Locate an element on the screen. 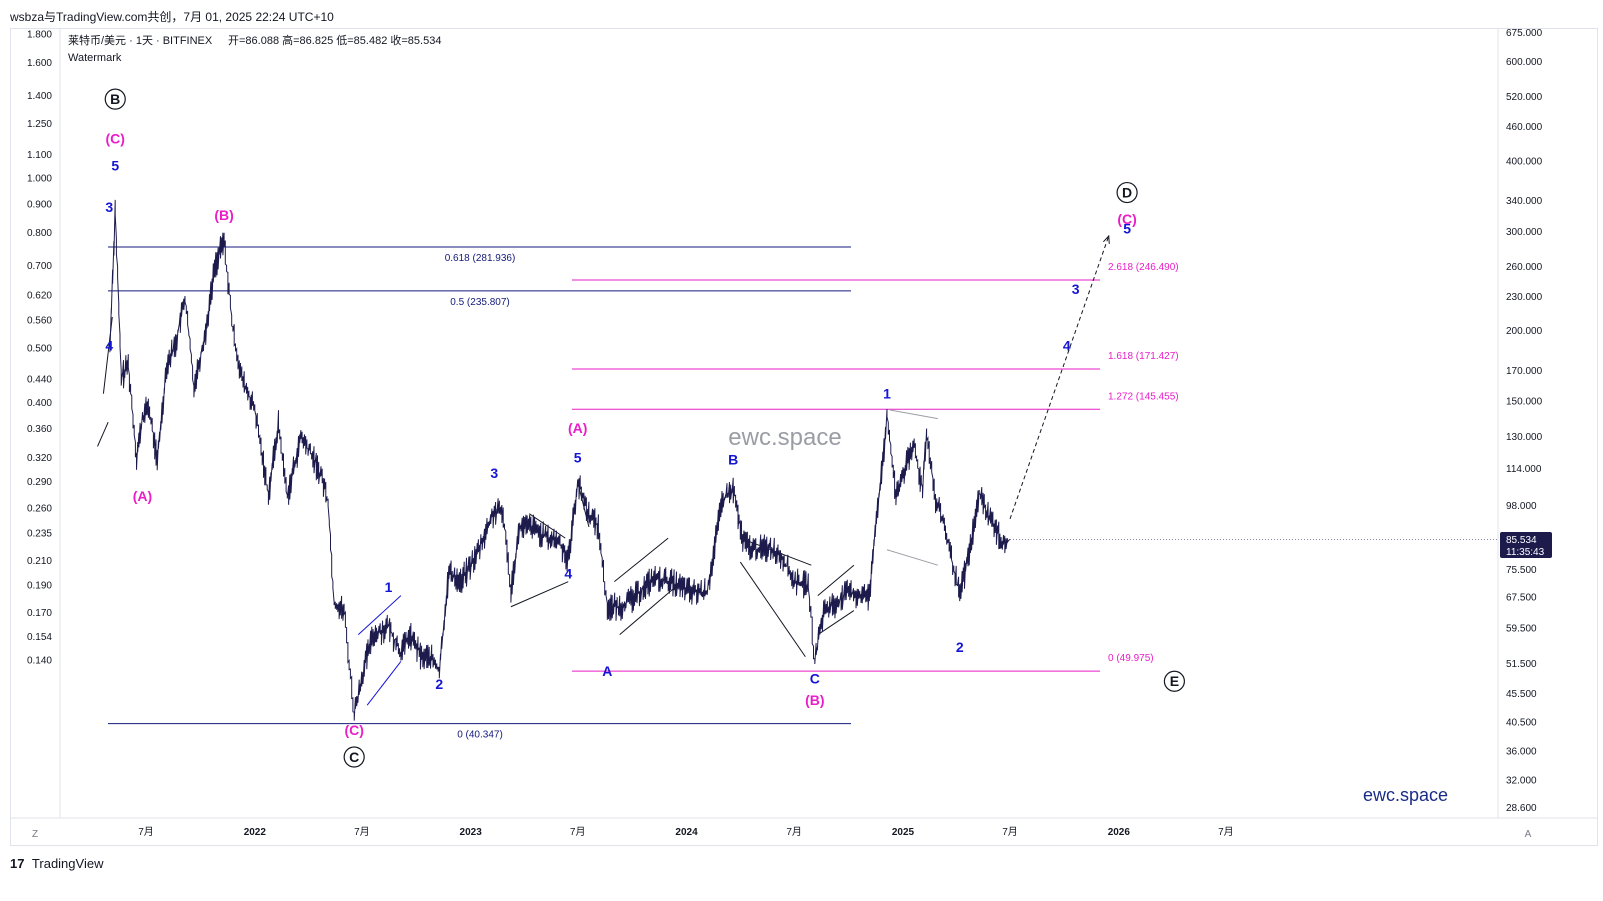 Image resolution: width=1603 pixels, height=901 pixels. time-axis-tick: 2022 is located at coordinates (255, 832).